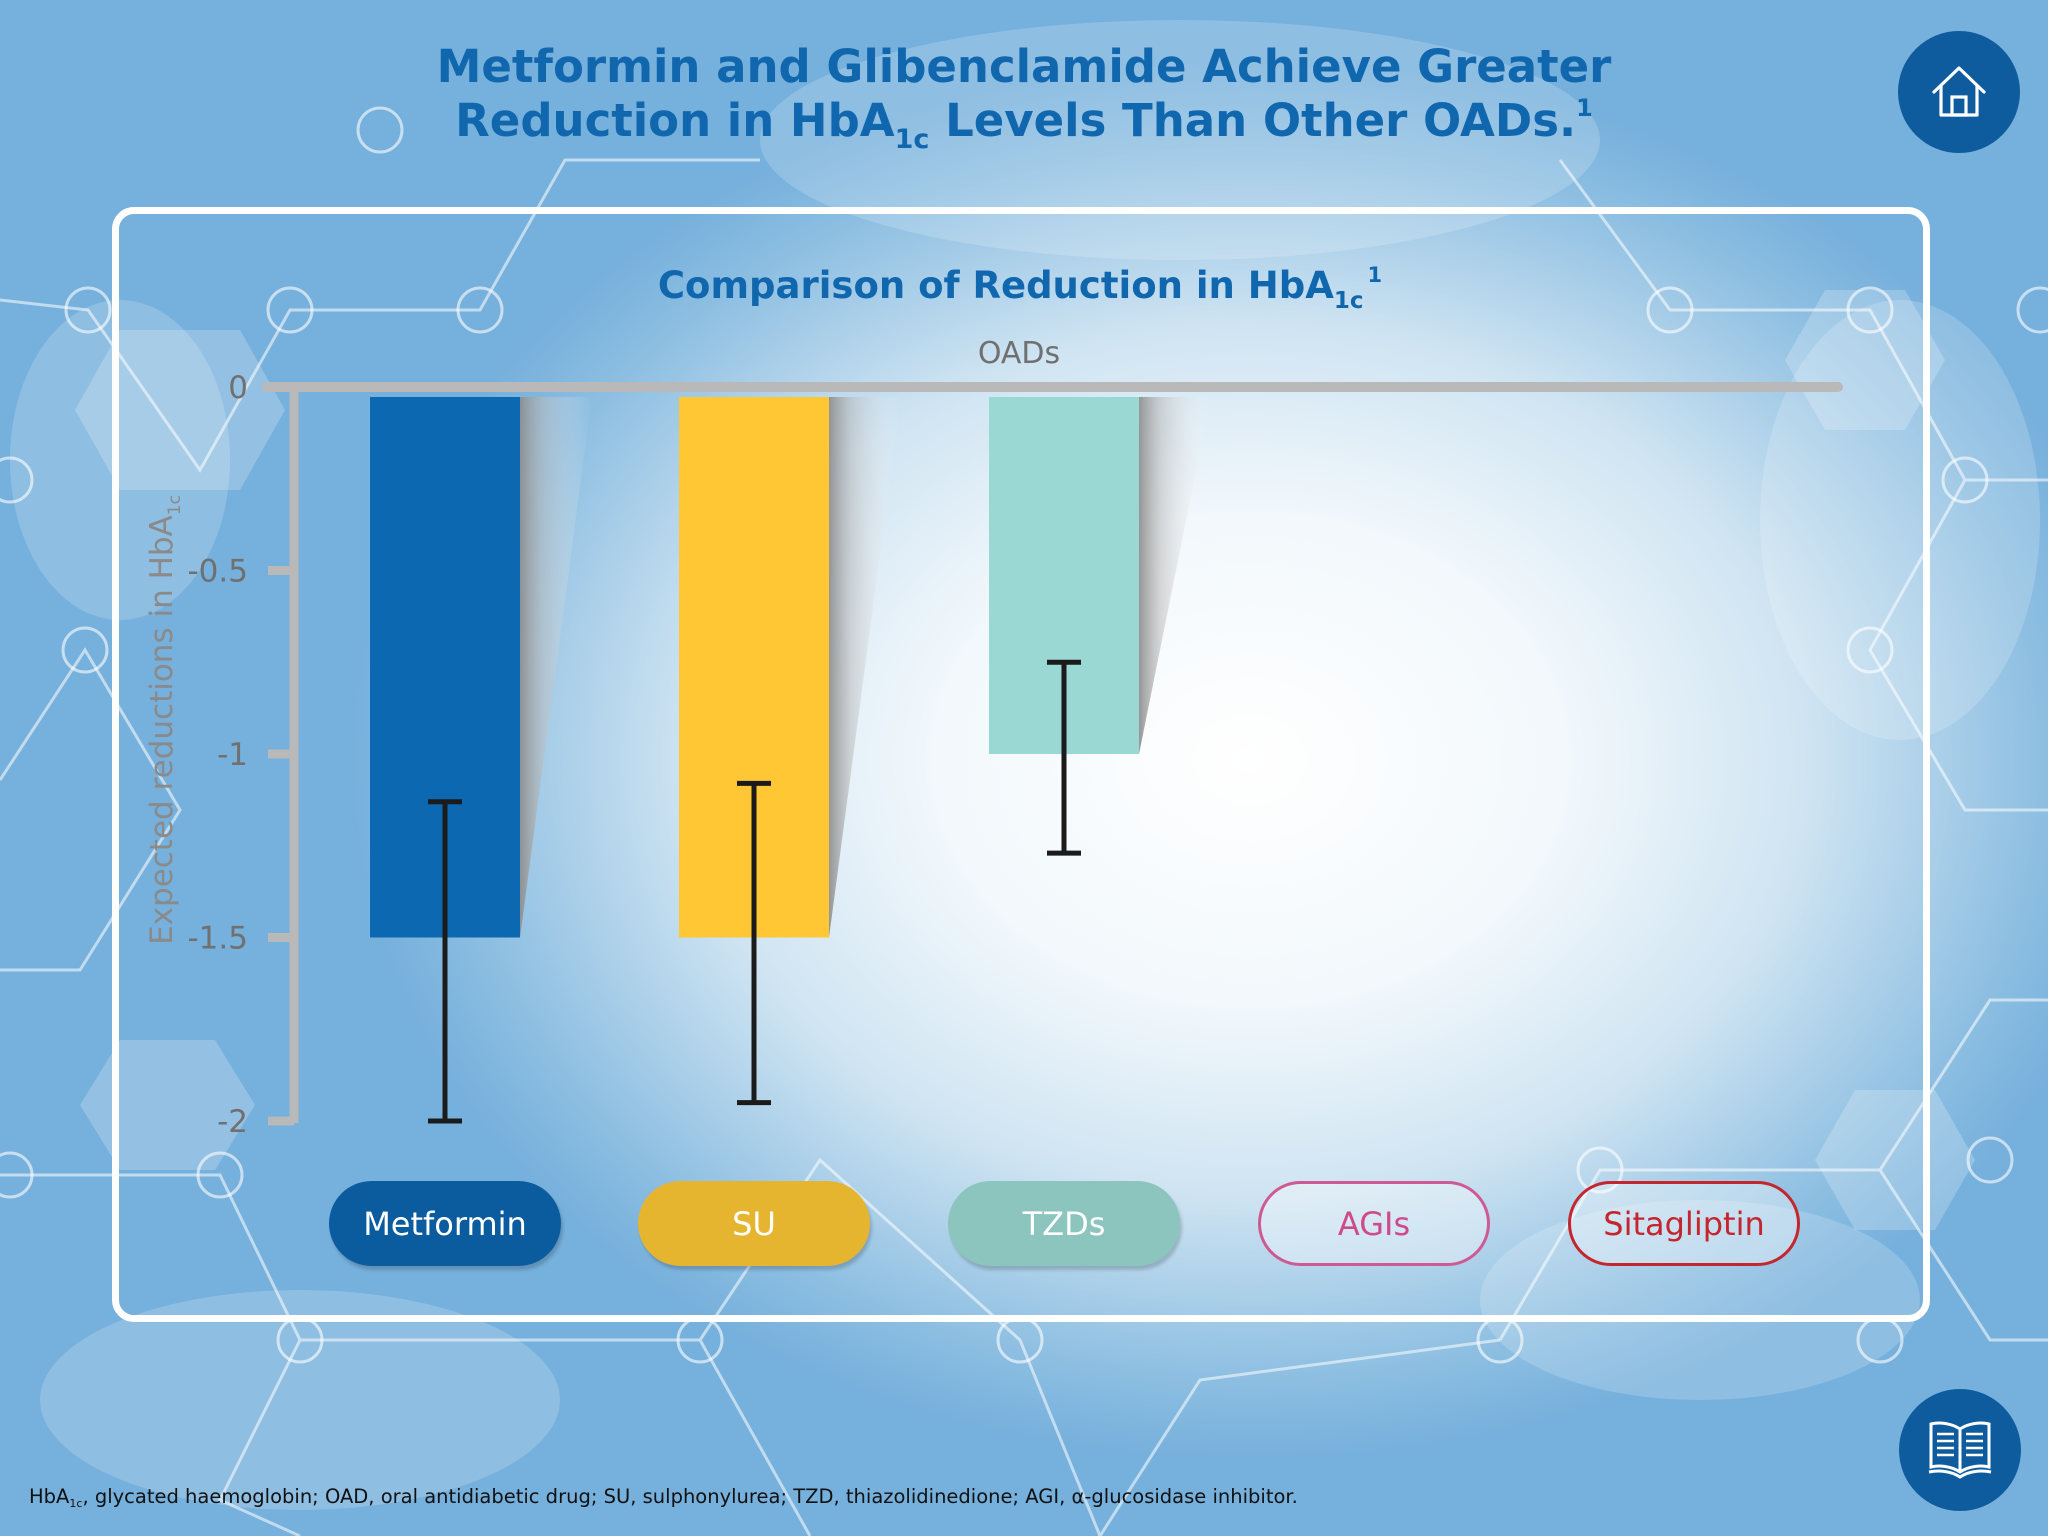 The width and height of the screenshot is (2048, 1536). I want to click on y-tick-label: -1, so click(232, 755).